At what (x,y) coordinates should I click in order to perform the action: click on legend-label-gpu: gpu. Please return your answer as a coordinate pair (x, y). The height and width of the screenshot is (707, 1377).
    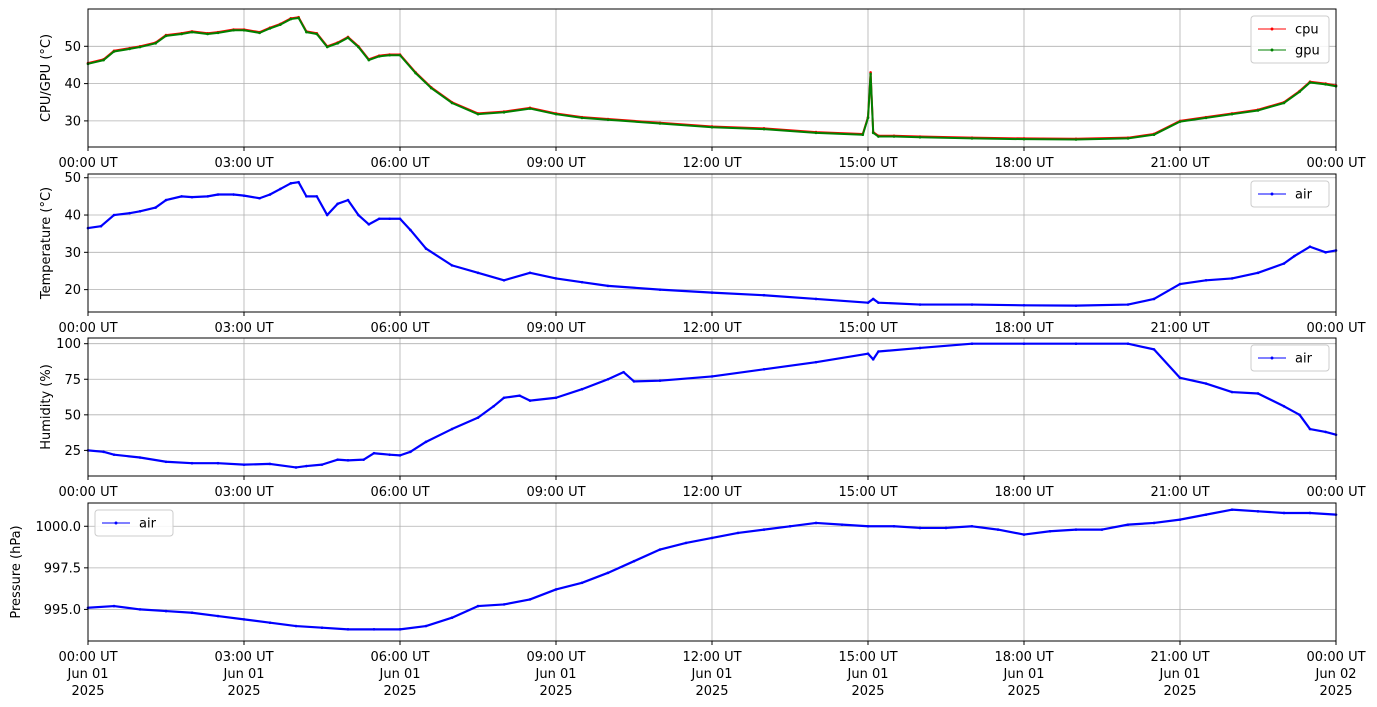
    Looking at the image, I should click on (1307, 51).